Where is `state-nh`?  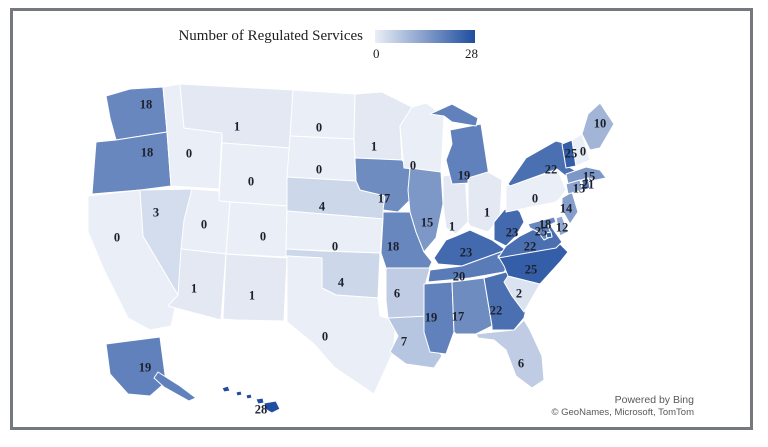
state-nh is located at coordinates (581, 150).